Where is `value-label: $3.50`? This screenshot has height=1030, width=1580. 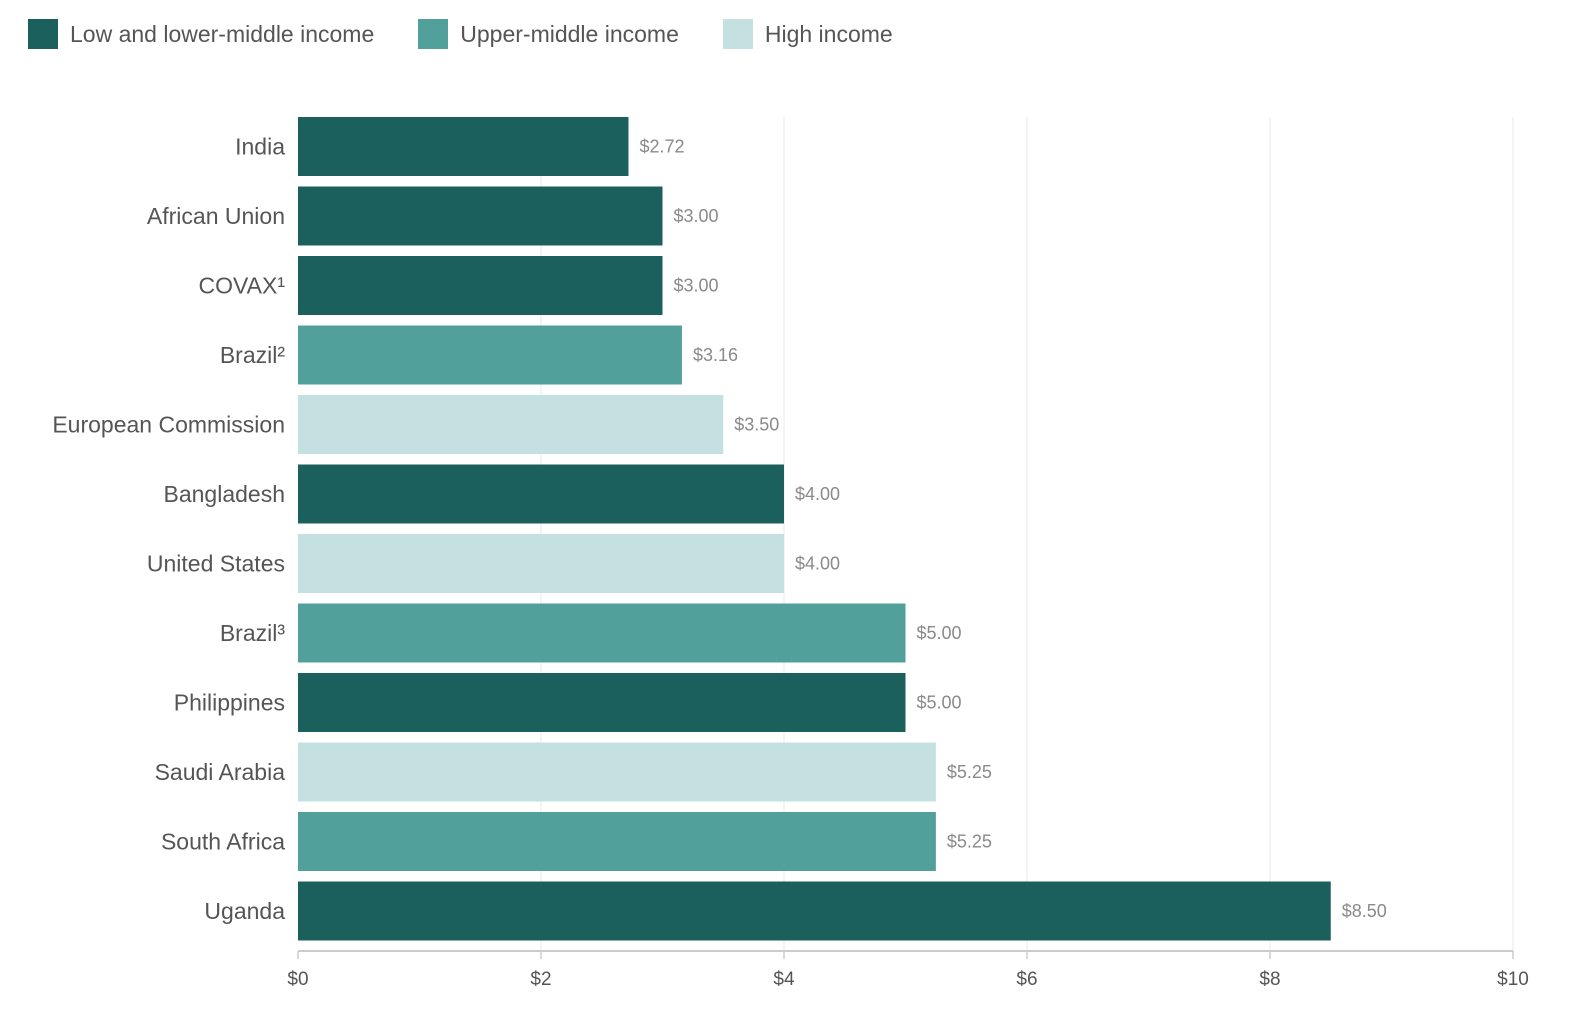 value-label: $3.50 is located at coordinates (756, 425).